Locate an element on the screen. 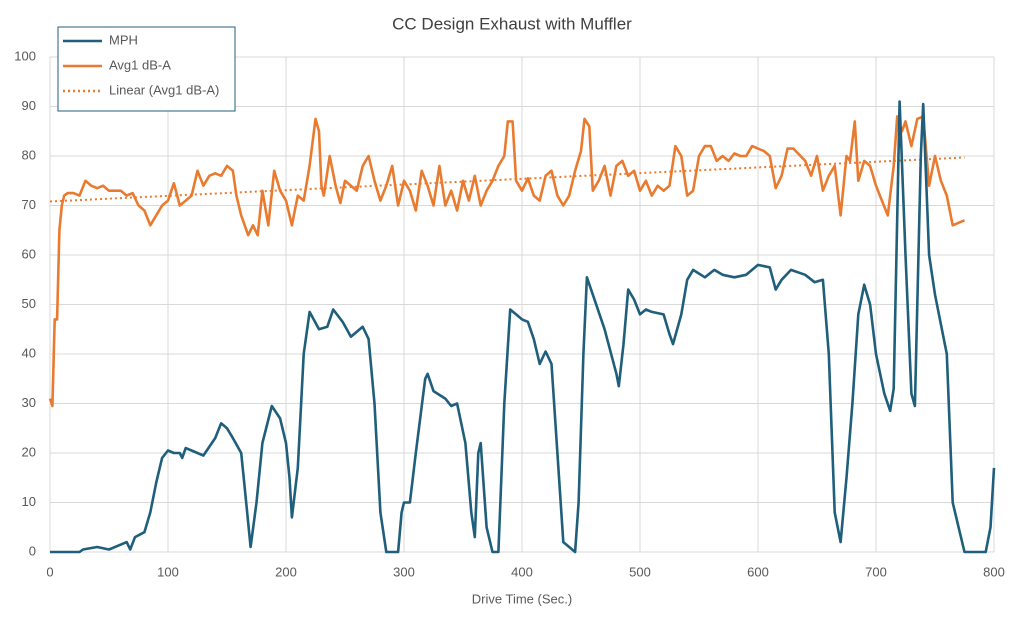 This screenshot has height=627, width=1024. x-tick-label: 800 is located at coordinates (994, 571).